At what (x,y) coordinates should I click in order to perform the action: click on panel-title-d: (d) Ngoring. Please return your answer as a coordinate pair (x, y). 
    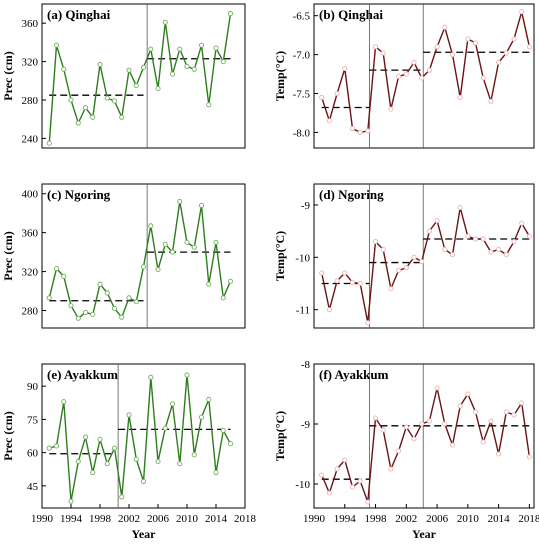
    Looking at the image, I should click on (351, 194).